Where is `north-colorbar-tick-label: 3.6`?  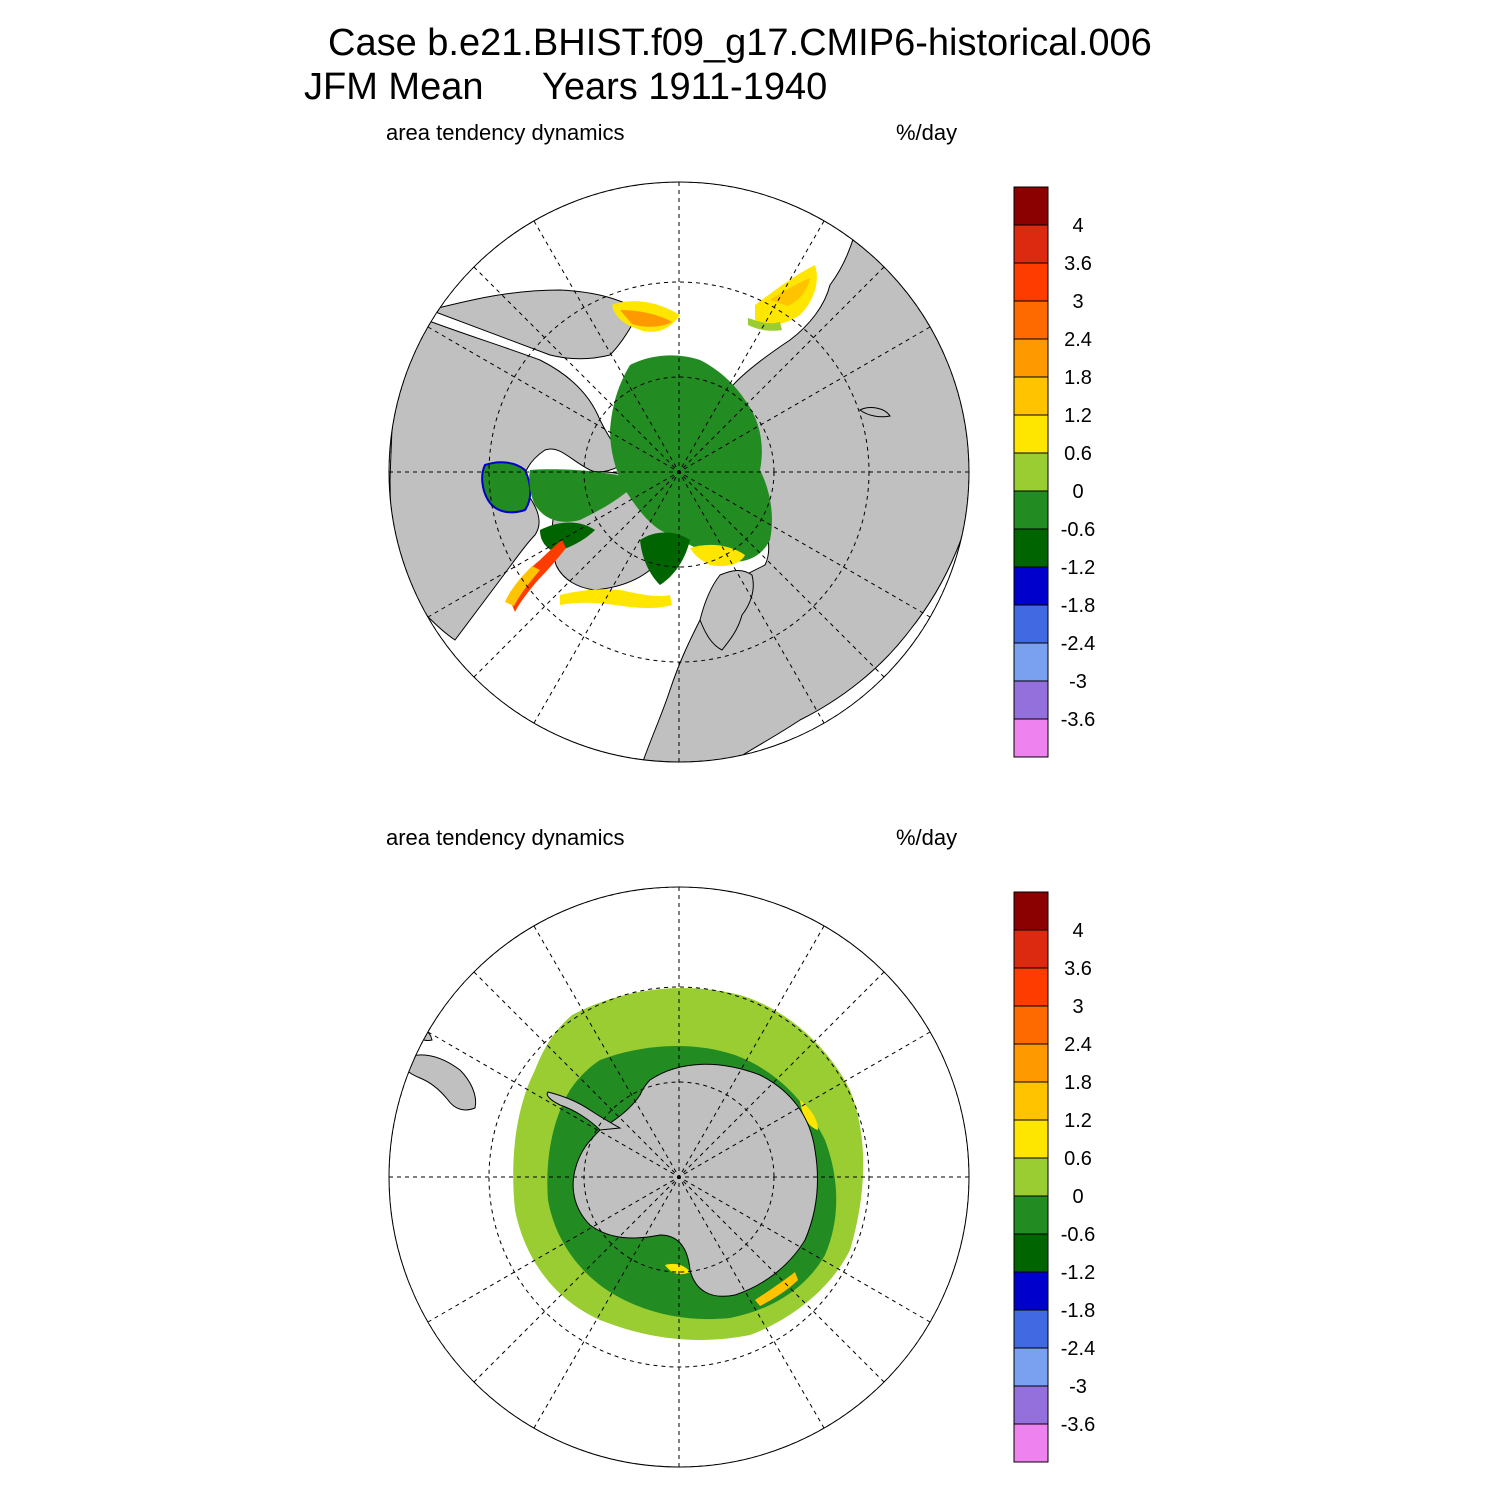
north-colorbar-tick-label: 3.6 is located at coordinates (1078, 264).